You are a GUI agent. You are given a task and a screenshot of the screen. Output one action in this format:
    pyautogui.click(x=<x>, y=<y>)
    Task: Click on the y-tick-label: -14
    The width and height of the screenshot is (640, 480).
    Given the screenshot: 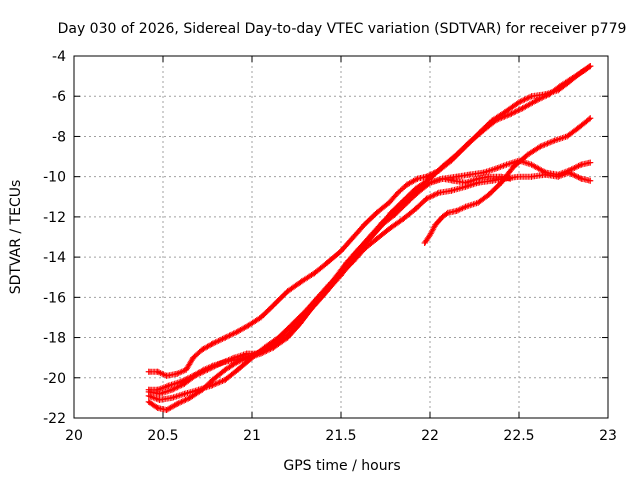 What is the action you would take?
    pyautogui.click(x=54, y=258)
    